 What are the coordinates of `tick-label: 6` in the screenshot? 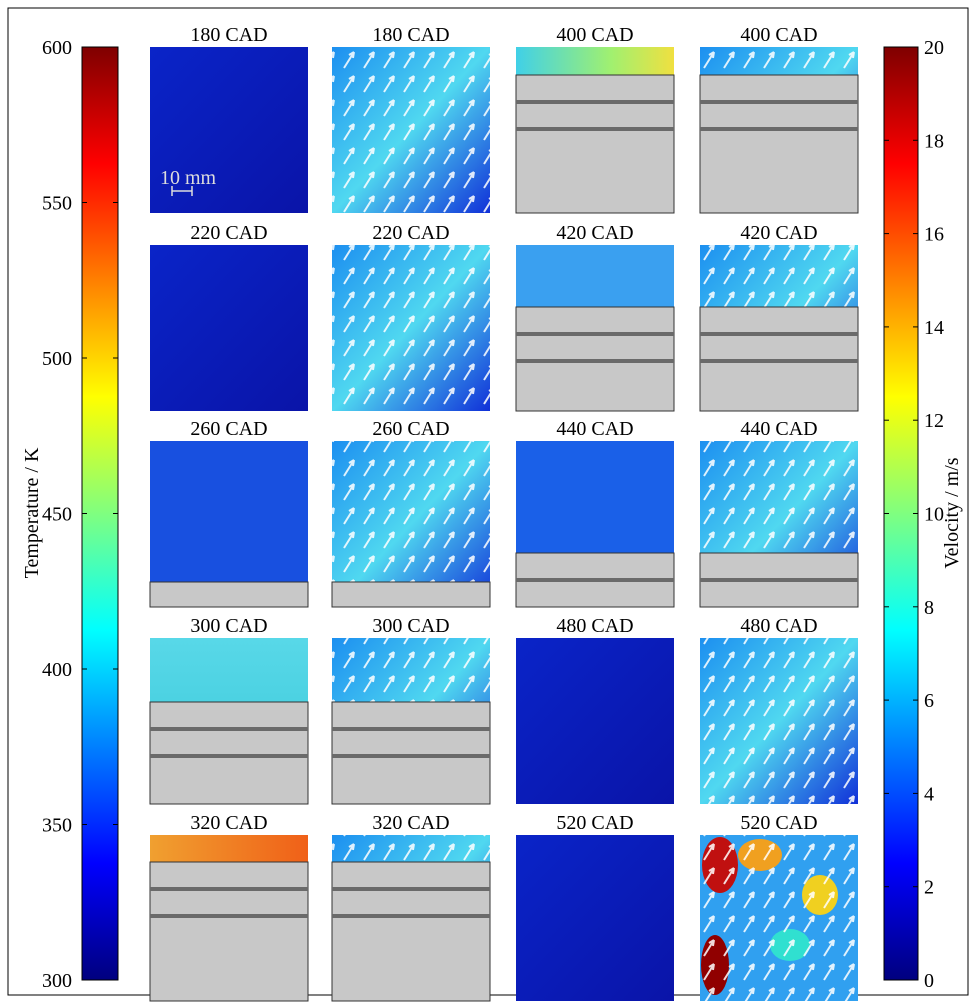 It's located at (929, 701).